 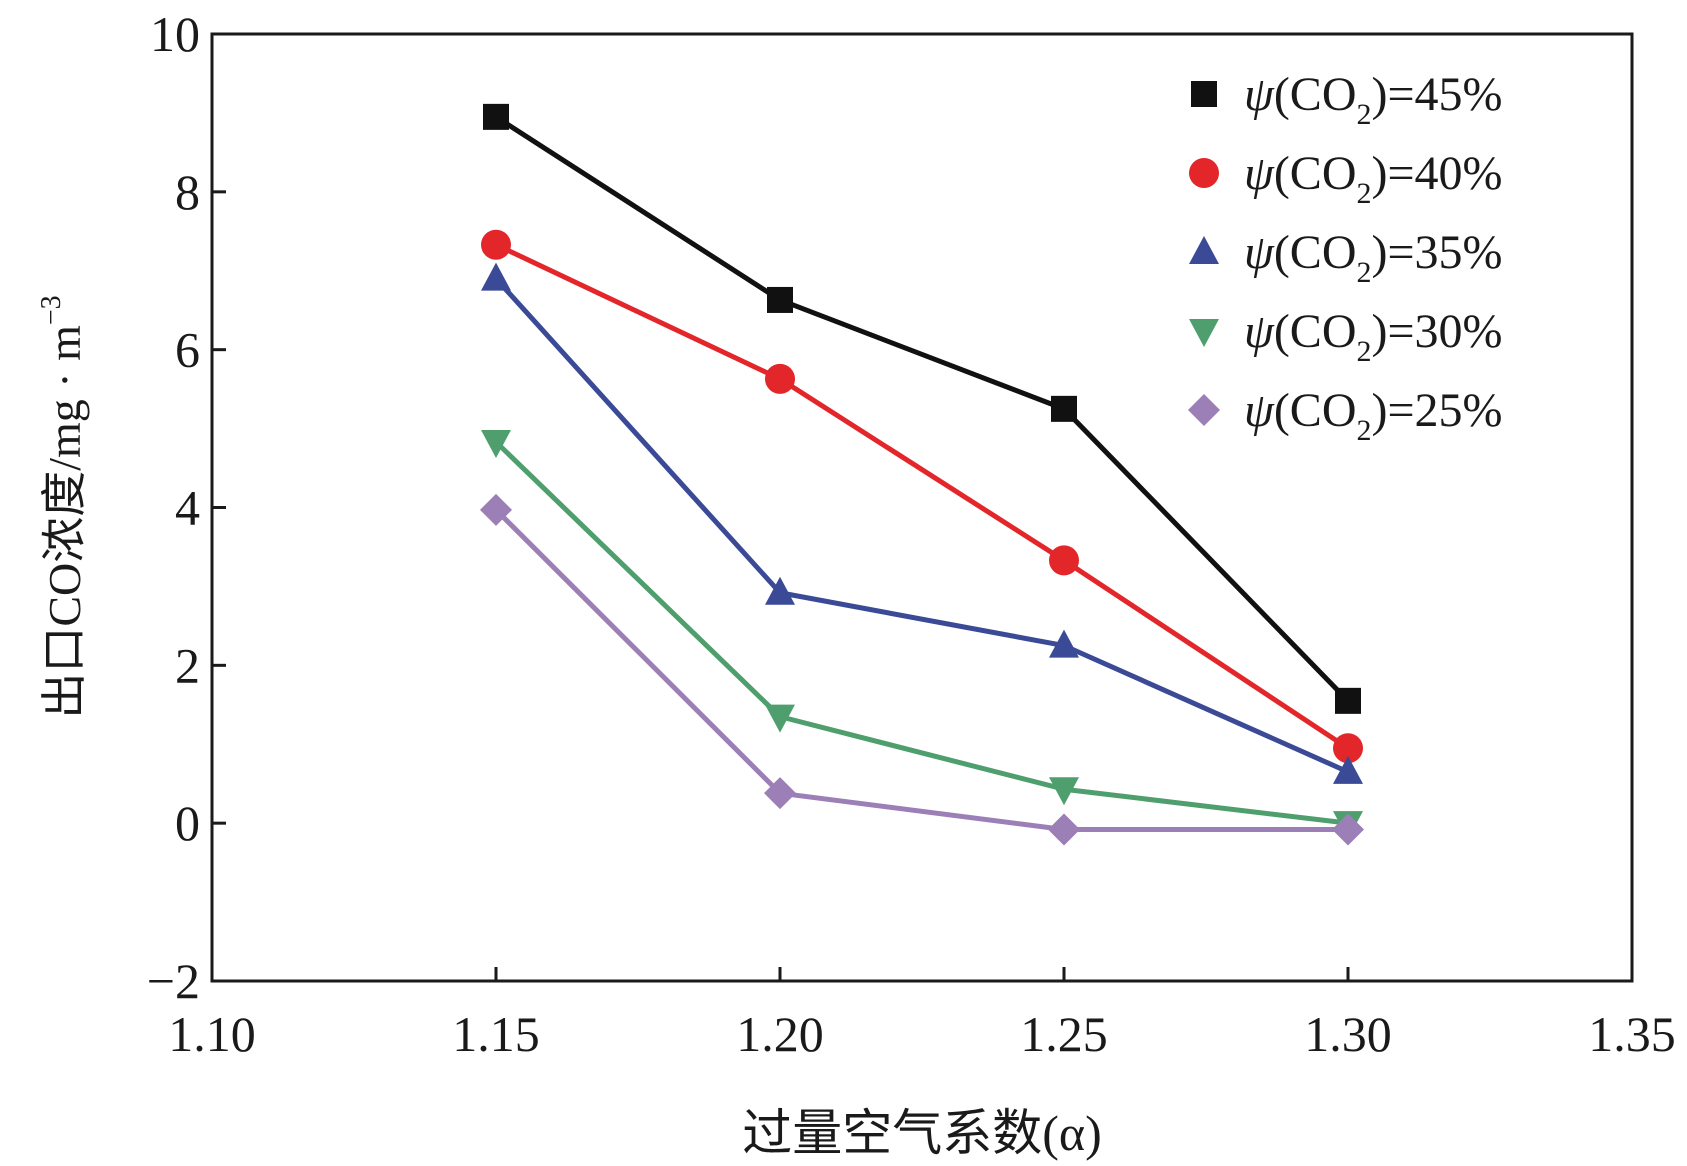 What do you see at coordinates (1373, 99) in the screenshot?
I see `legend-label: ψ(CO2)=45%` at bounding box center [1373, 99].